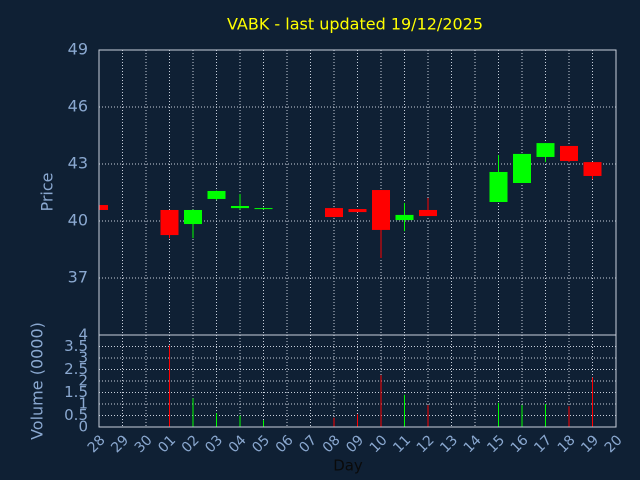 The width and height of the screenshot is (640, 480). What do you see at coordinates (76, 392) in the screenshot?
I see `y-tick-label: 1.5` at bounding box center [76, 392].